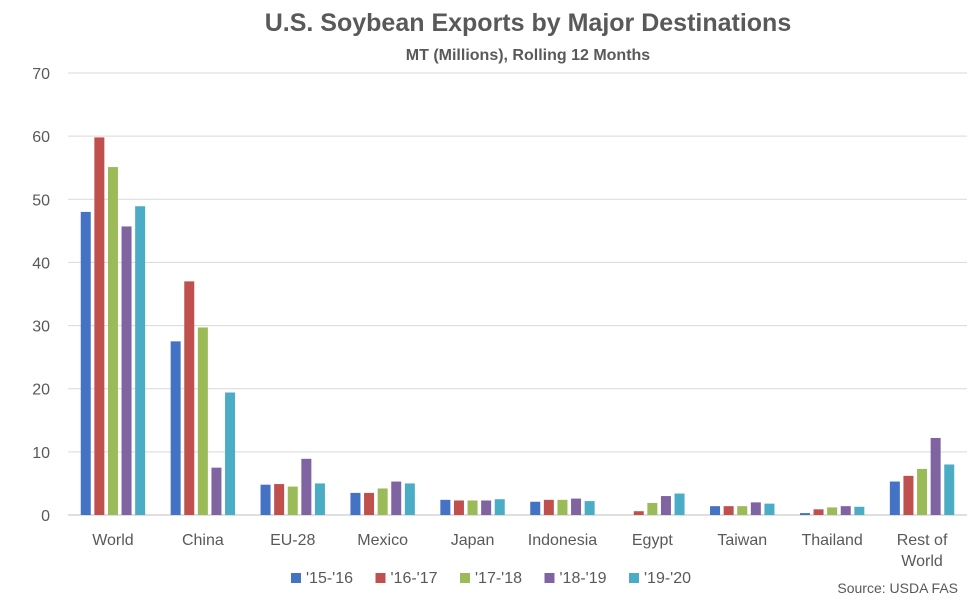 The image size is (975, 601). I want to click on y-tick-label: 50, so click(41, 200).